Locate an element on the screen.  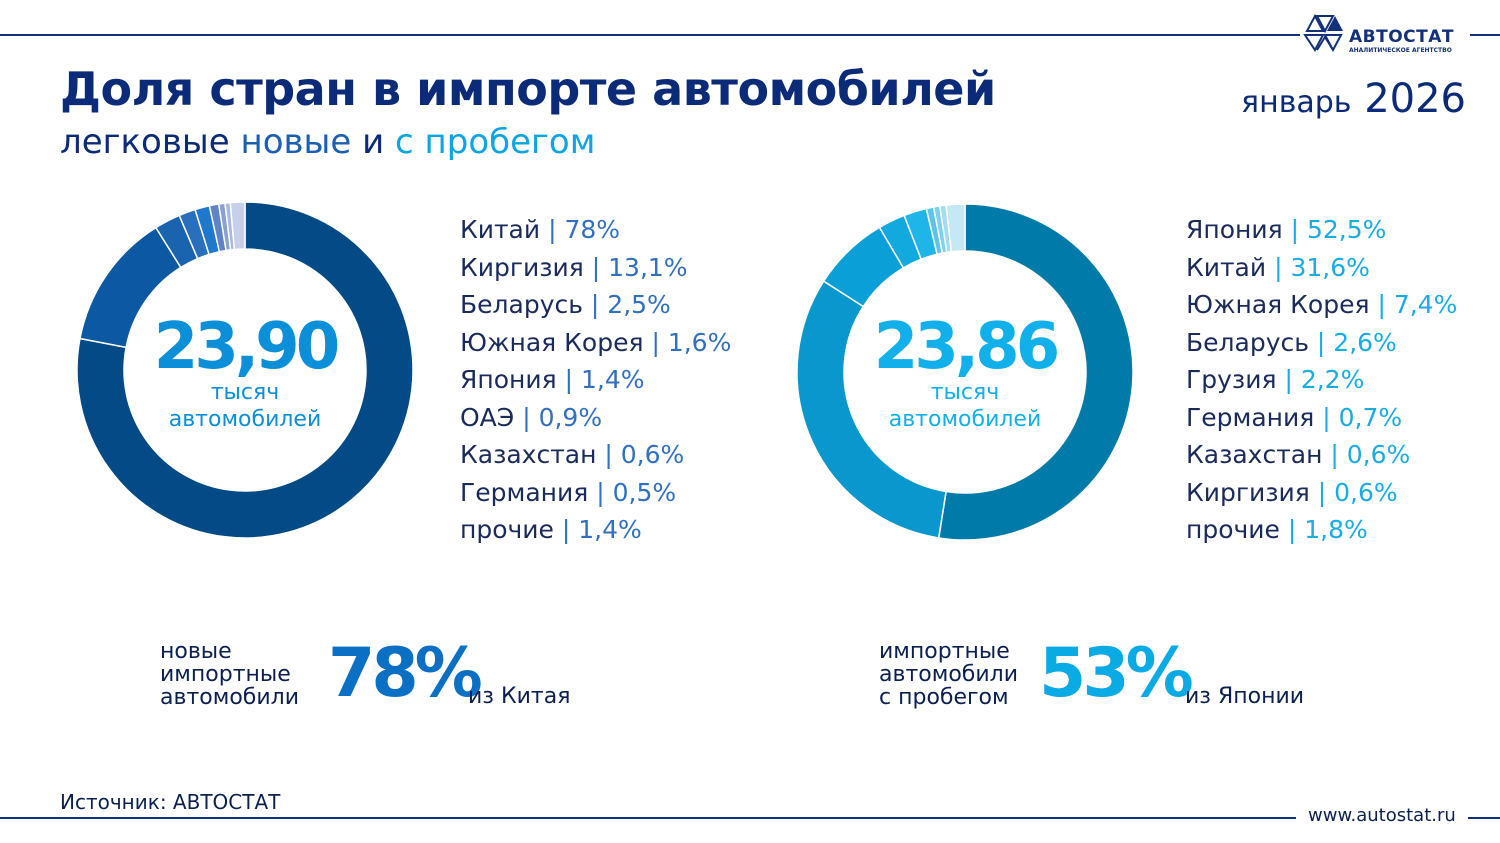
donut-chart-used is located at coordinates (965, 372).